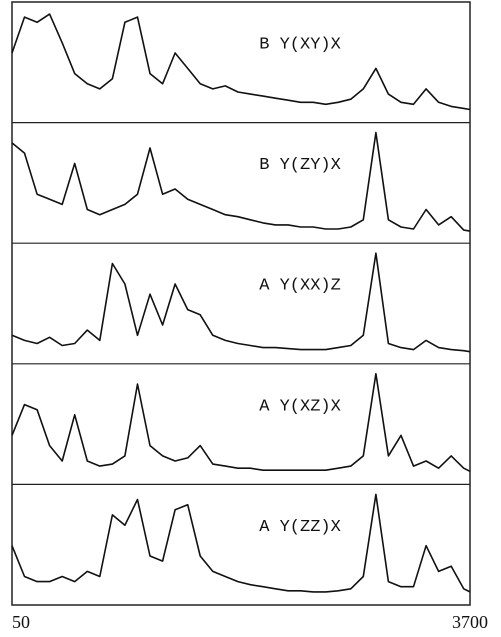 This screenshot has width=501, height=637. Describe the element at coordinates (300, 165) in the screenshot. I see `panel-label: B Y(ZY)X` at that location.